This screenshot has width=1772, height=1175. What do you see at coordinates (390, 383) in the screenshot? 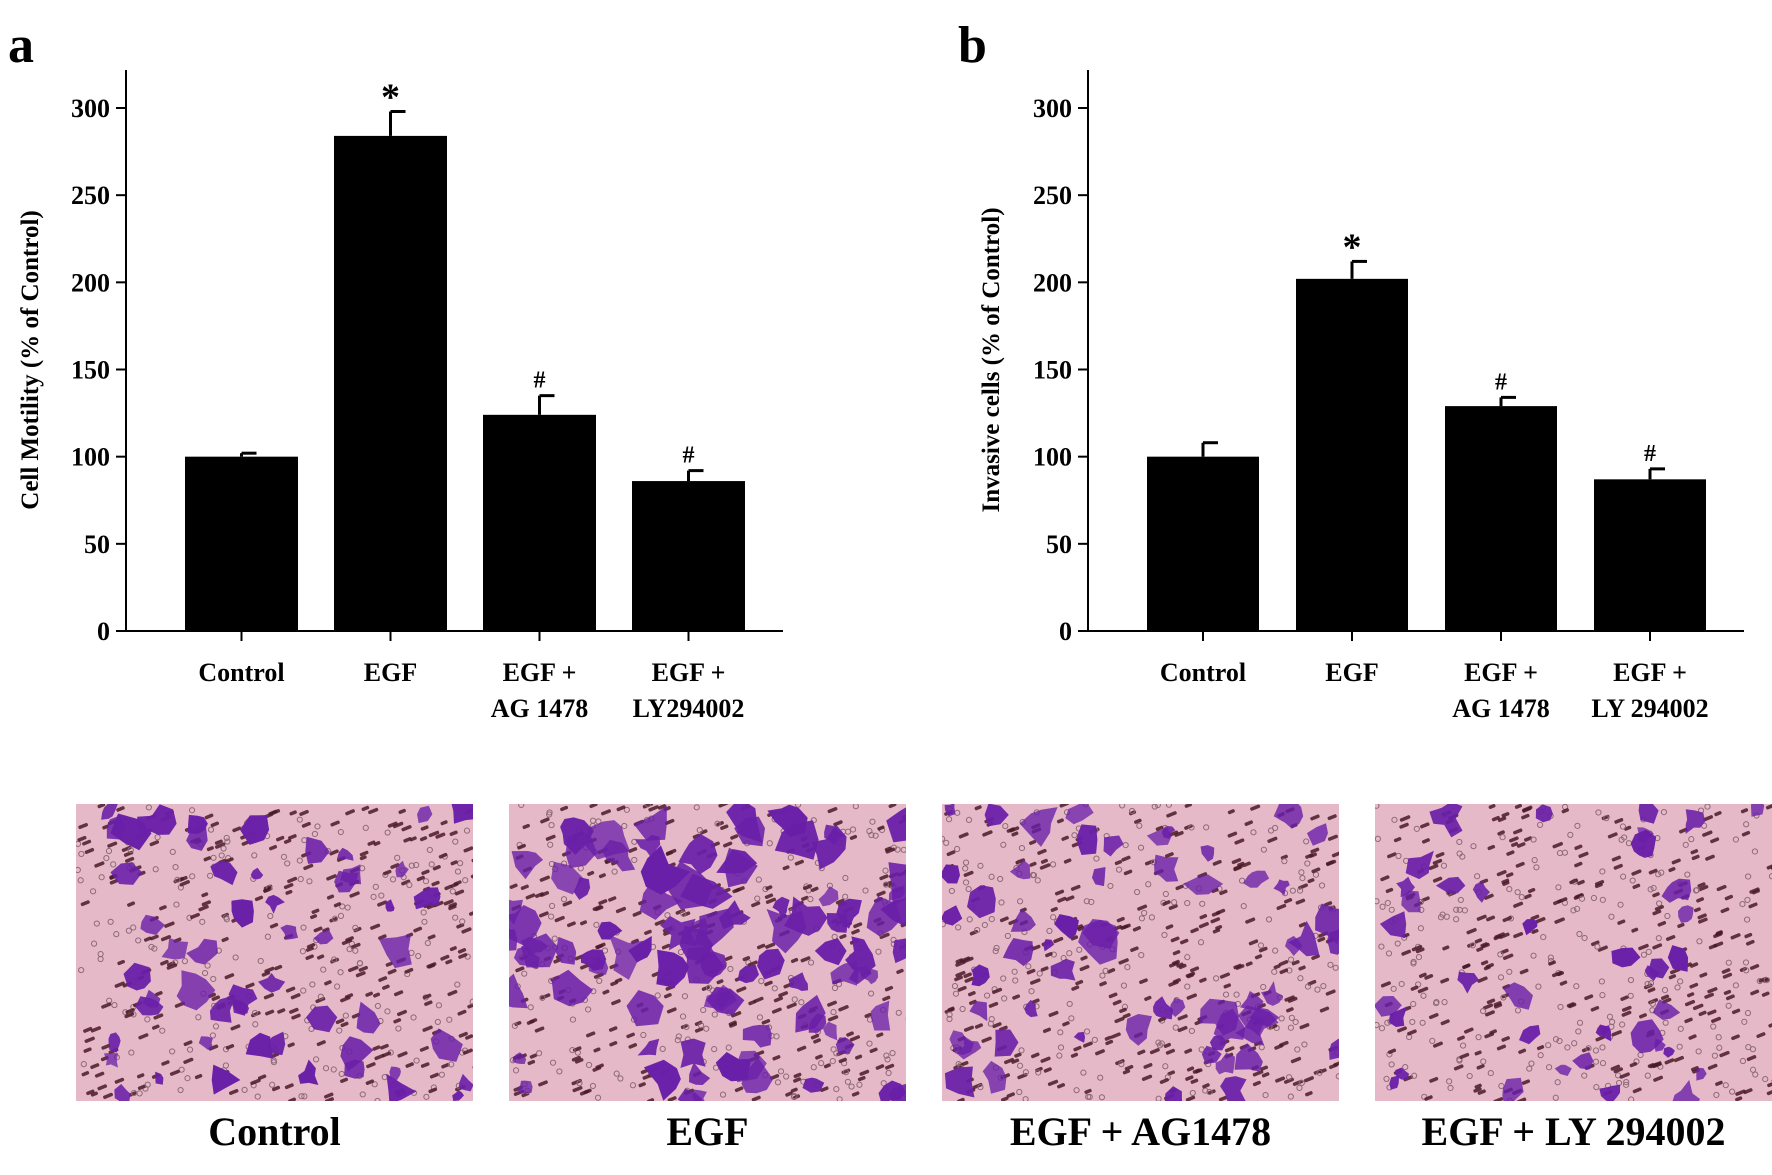
I see `bar` at bounding box center [390, 383].